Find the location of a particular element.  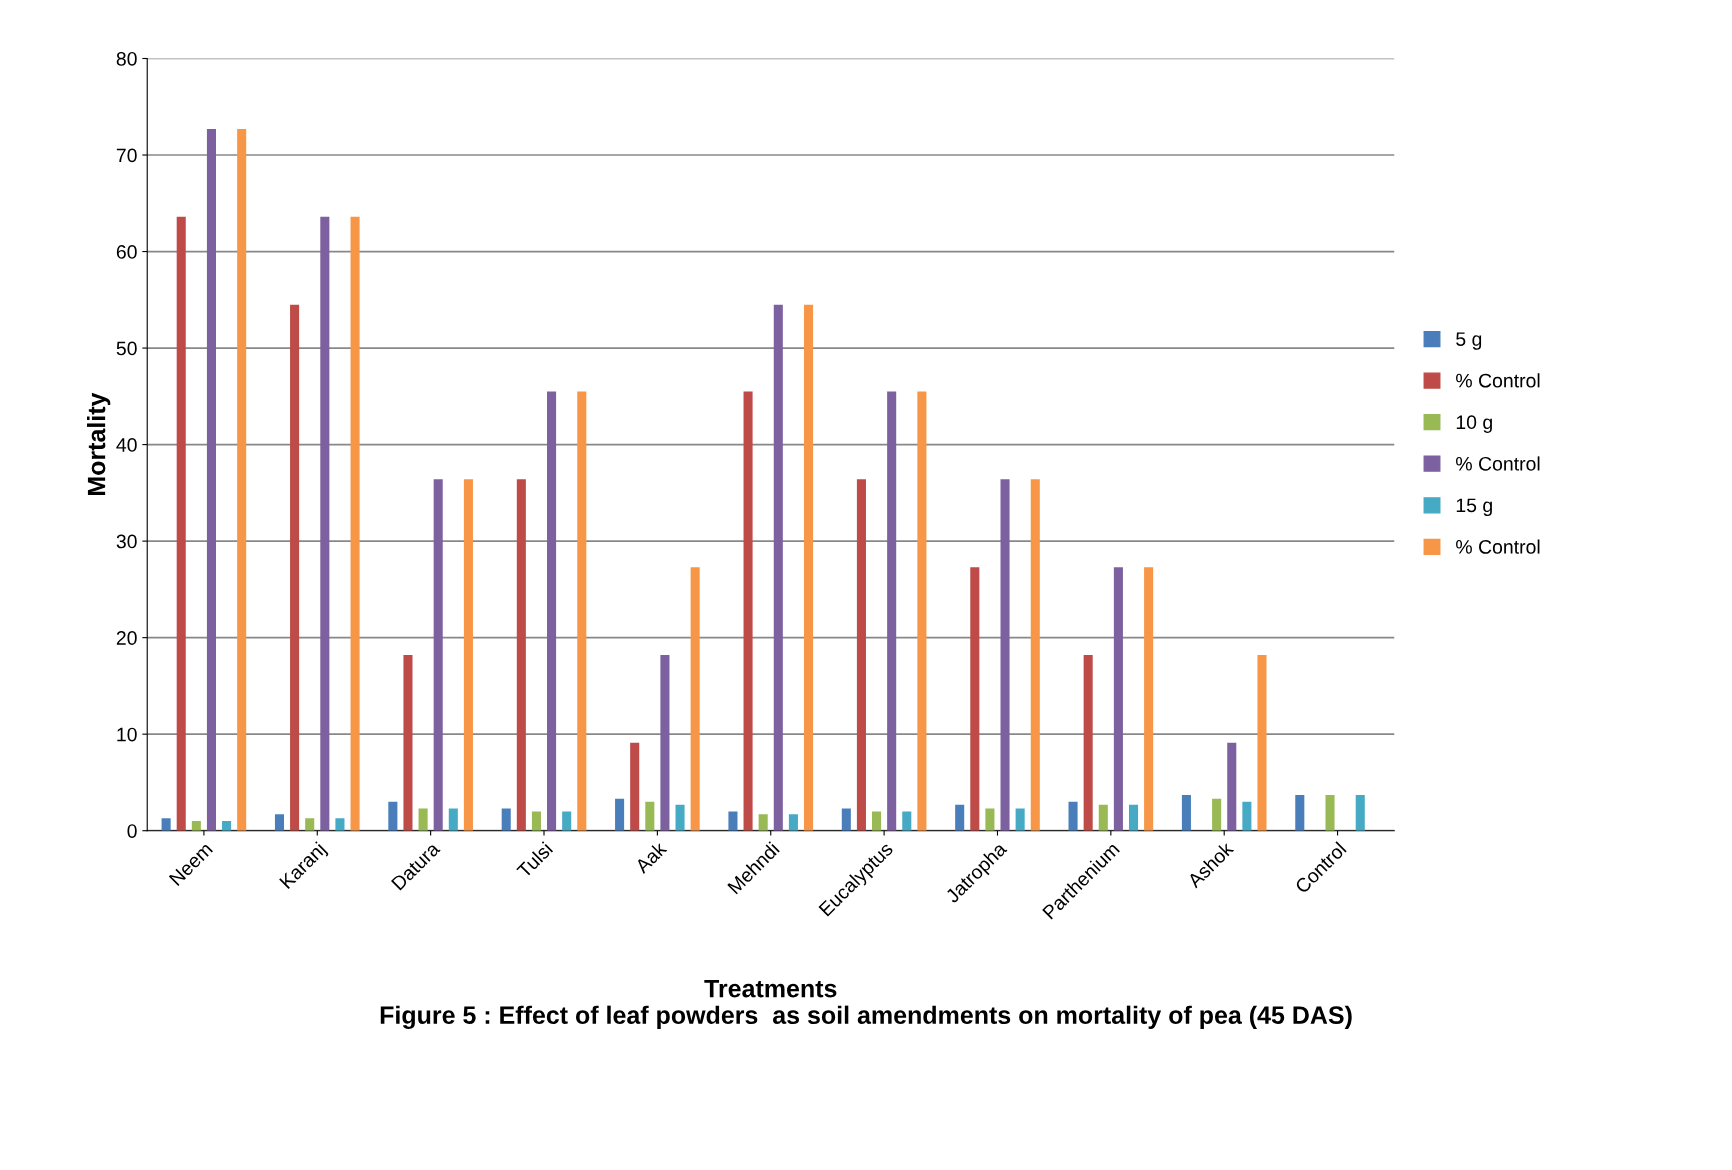

y-tick-label: 30 is located at coordinates (126, 541).